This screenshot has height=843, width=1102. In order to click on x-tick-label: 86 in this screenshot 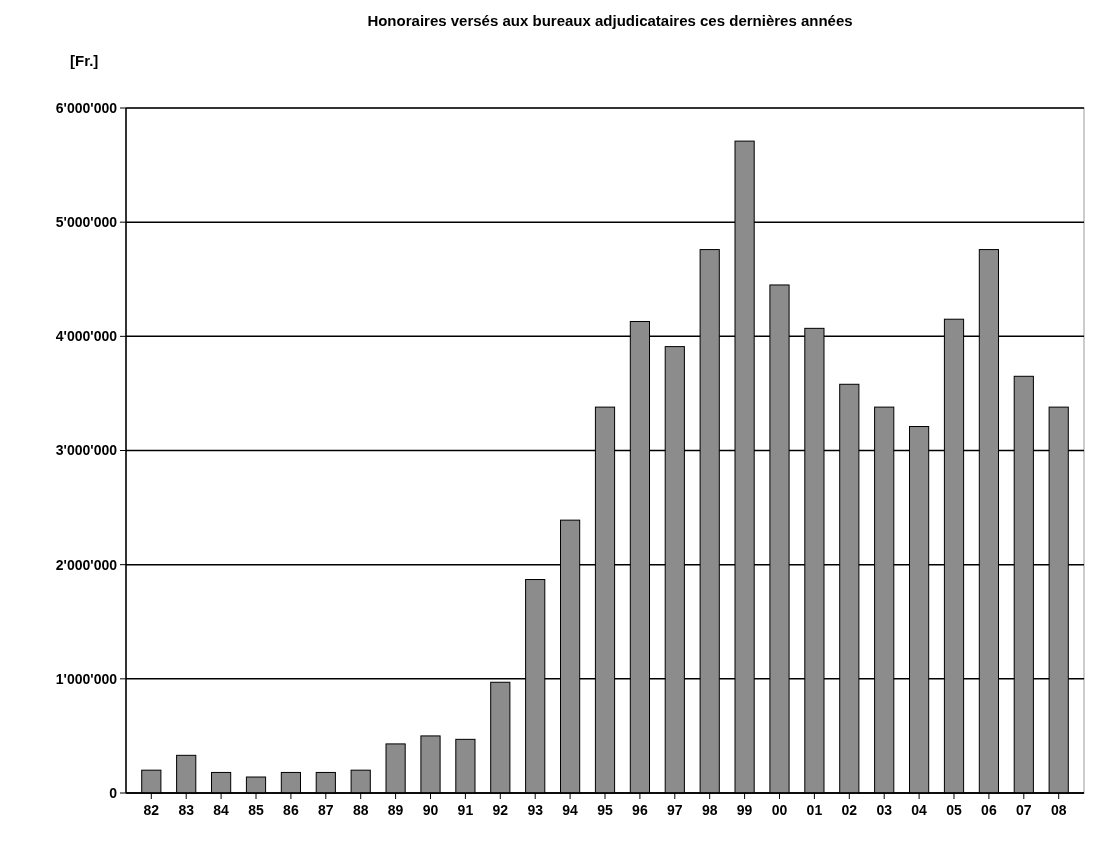, I will do `click(291, 810)`.